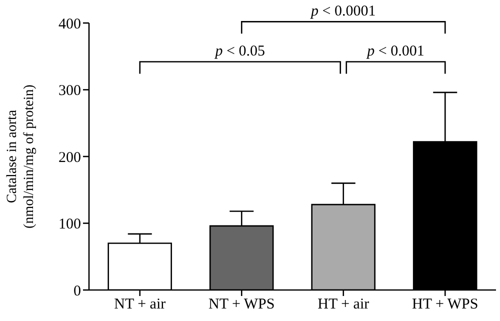  What do you see at coordinates (241, 304) in the screenshot?
I see `x-tick-label: NT + WPS` at bounding box center [241, 304].